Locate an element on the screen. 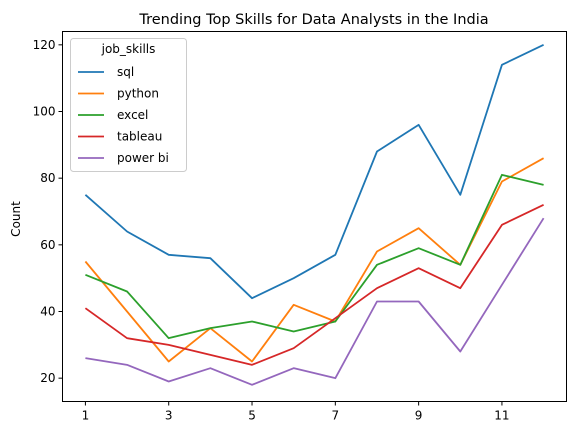 The image size is (571, 435). y-axis: 20 40 60 80 100 120 is located at coordinates (48, 211).